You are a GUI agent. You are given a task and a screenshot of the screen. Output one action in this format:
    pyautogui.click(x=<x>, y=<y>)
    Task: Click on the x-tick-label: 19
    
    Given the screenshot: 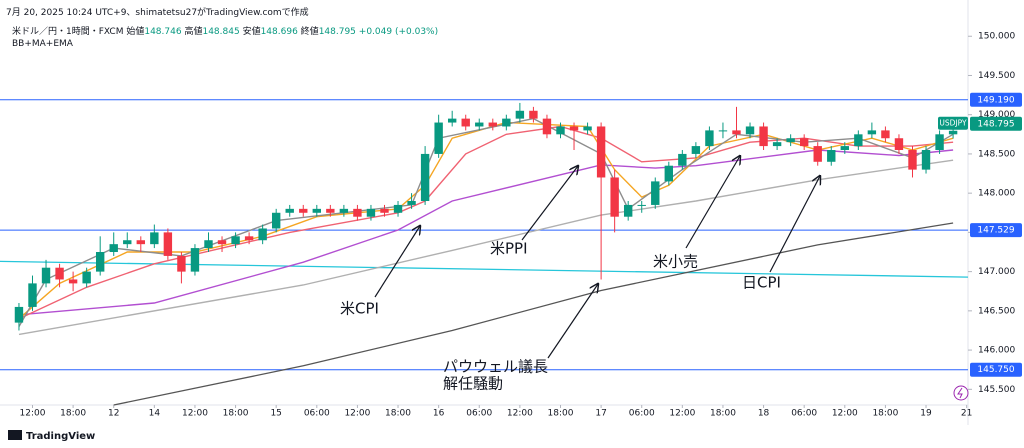 What is the action you would take?
    pyautogui.click(x=926, y=414)
    